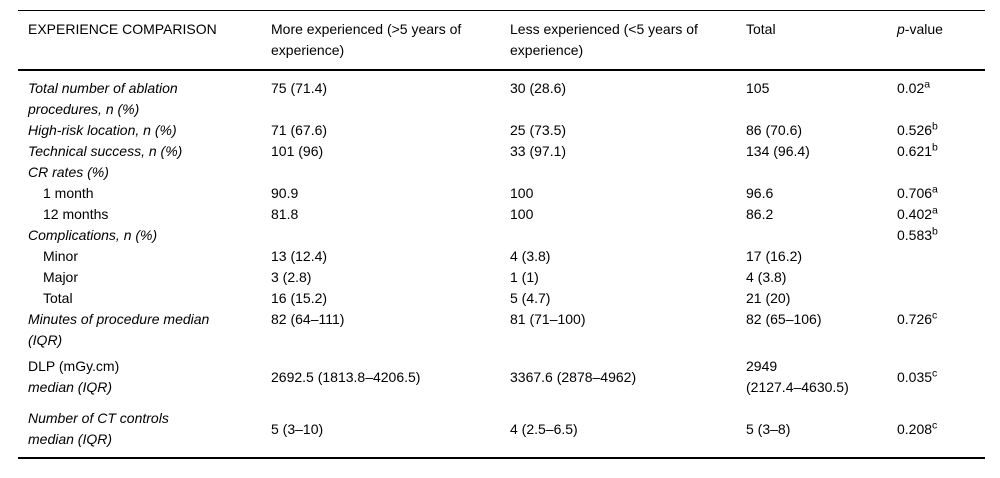 This screenshot has width=1000, height=478. Describe the element at coordinates (297, 151) in the screenshot. I see `cell-more: 101 (96)` at that location.